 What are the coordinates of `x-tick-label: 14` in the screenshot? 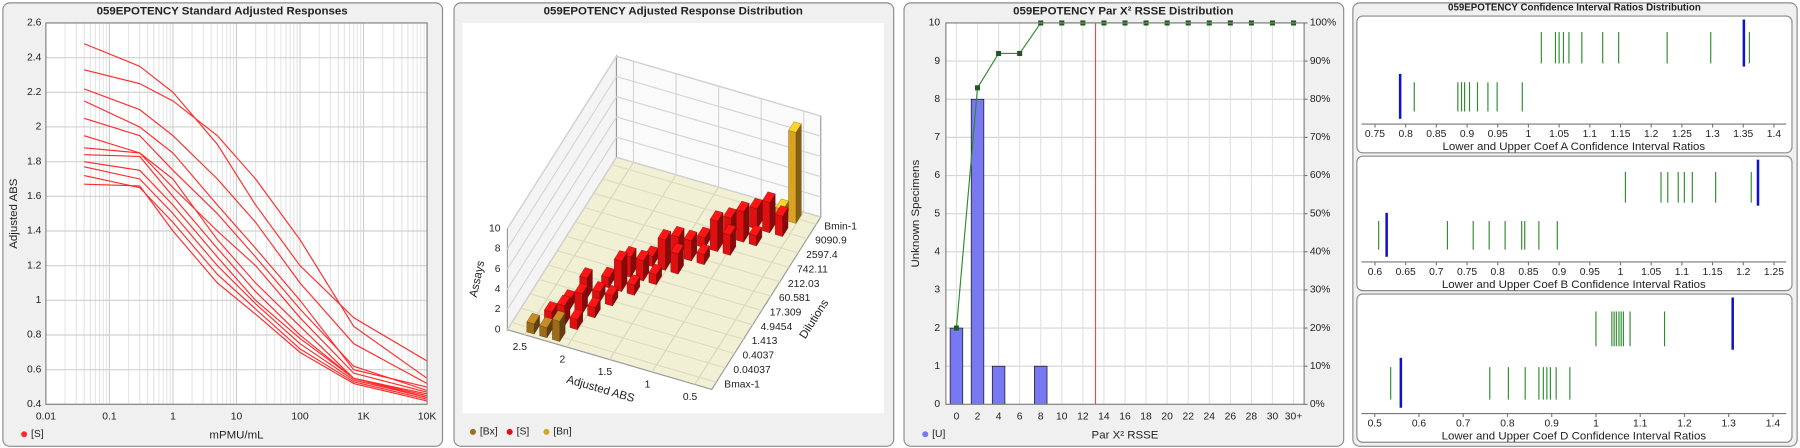 It's located at (1104, 417).